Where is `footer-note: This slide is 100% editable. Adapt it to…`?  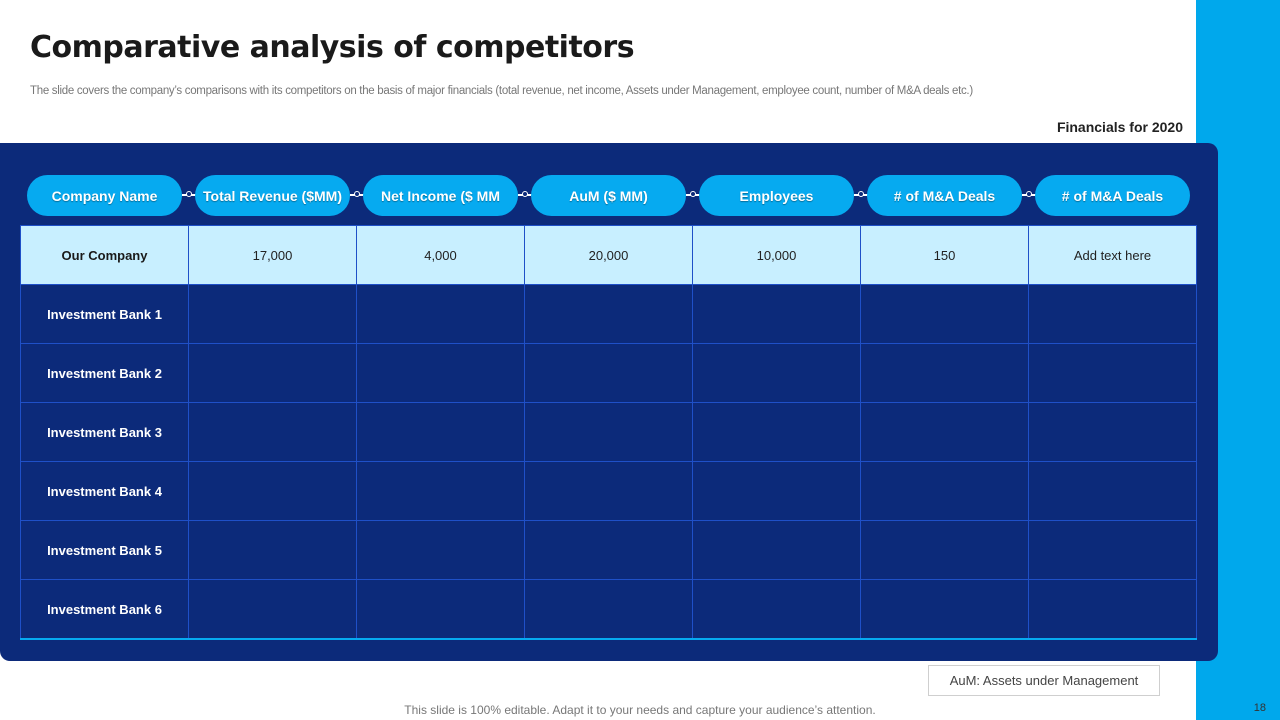
footer-note: This slide is 100% editable. Adapt it to… is located at coordinates (640, 710).